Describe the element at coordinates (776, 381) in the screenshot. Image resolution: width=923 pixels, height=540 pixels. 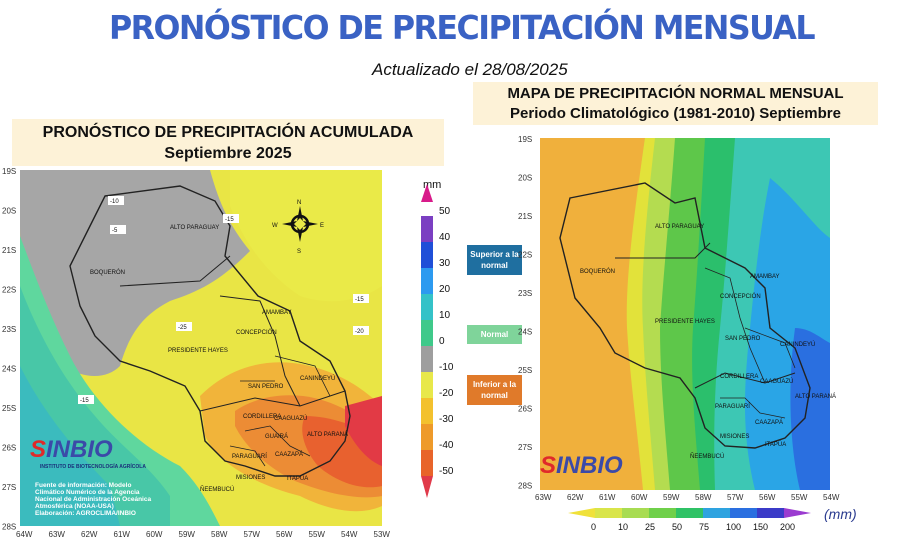
I see `normal-region-caaguazu: CAAGUAZÚ` at that location.